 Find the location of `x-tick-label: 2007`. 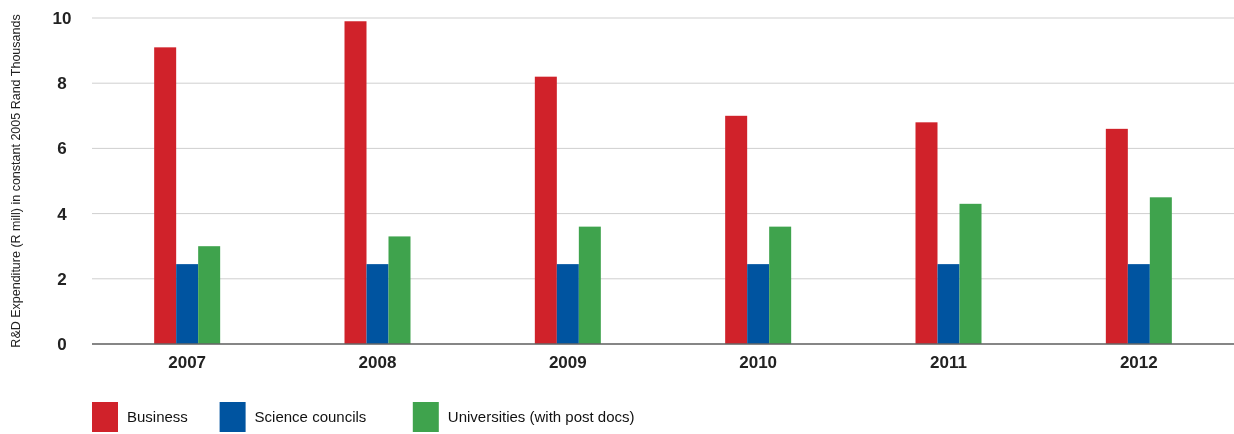

x-tick-label: 2007 is located at coordinates (187, 362).